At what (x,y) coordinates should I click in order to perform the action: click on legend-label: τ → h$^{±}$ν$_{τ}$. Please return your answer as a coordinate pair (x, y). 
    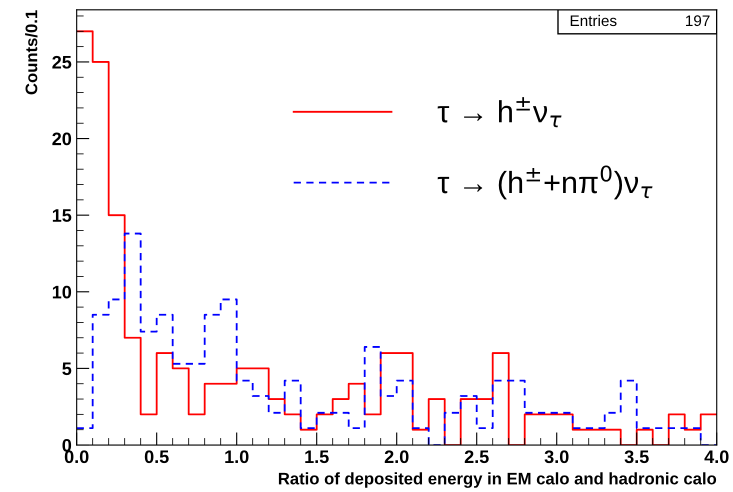
    Looking at the image, I should click on (500, 112).